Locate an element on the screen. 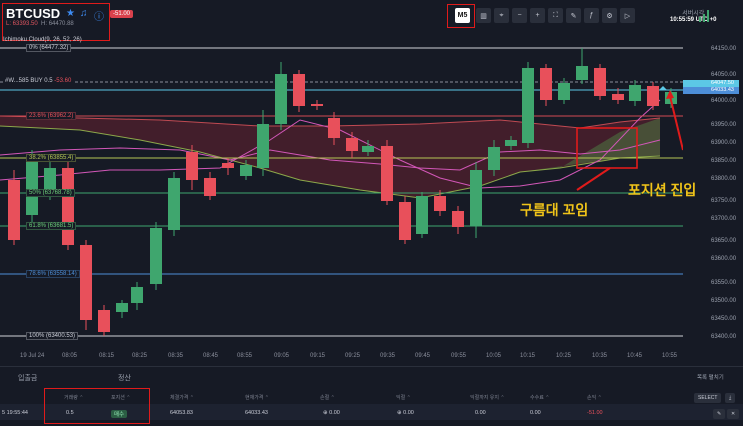  bell-icon: ♫ is located at coordinates (84, 13).